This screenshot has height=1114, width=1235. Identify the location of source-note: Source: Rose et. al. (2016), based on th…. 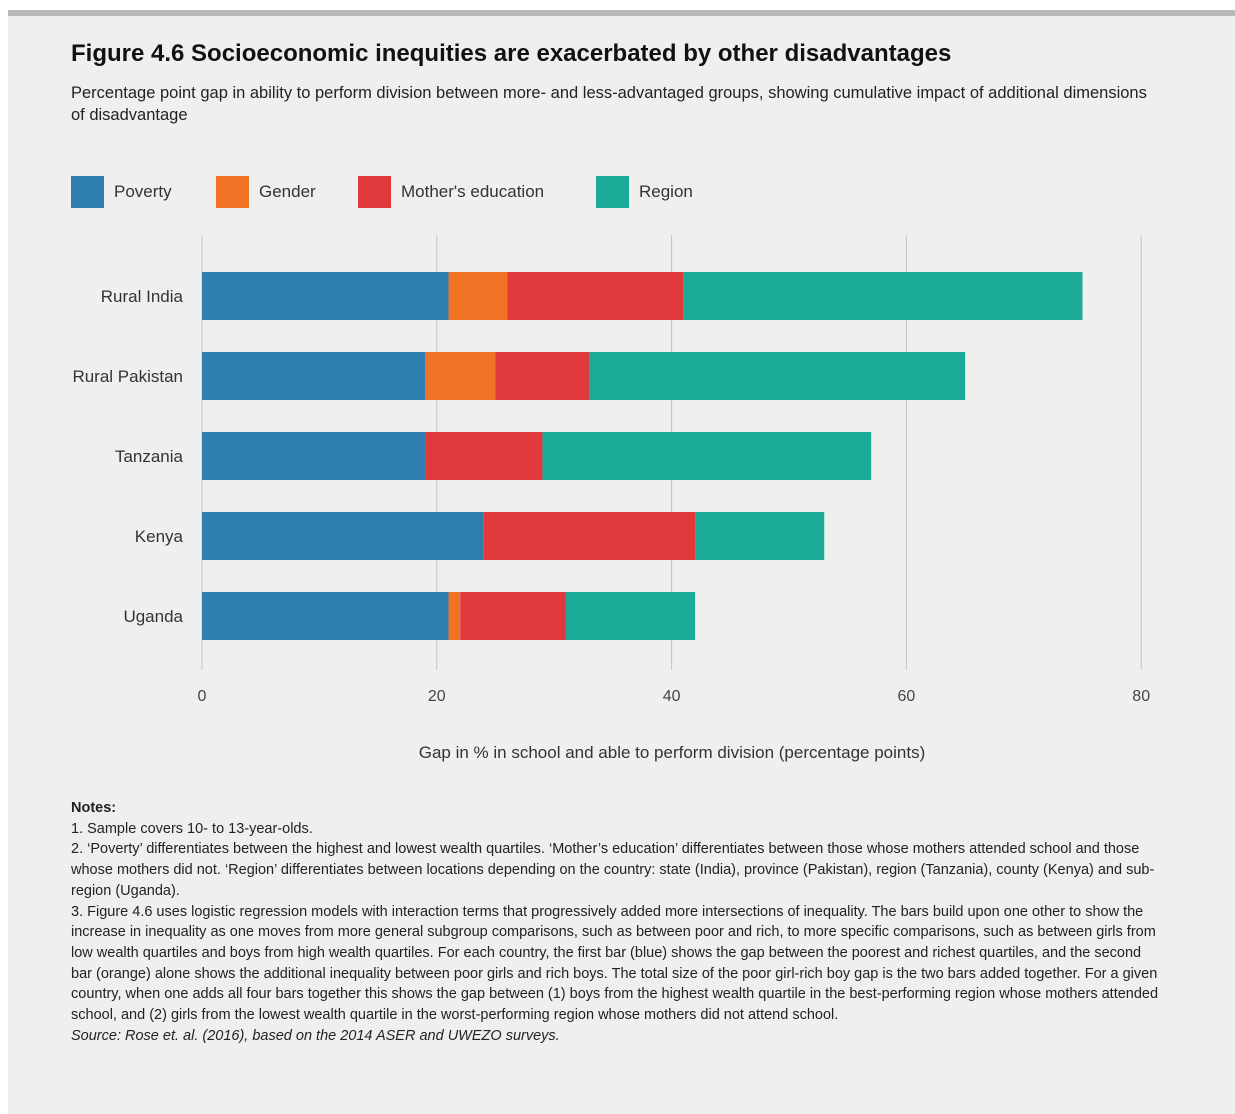
(315, 1035).